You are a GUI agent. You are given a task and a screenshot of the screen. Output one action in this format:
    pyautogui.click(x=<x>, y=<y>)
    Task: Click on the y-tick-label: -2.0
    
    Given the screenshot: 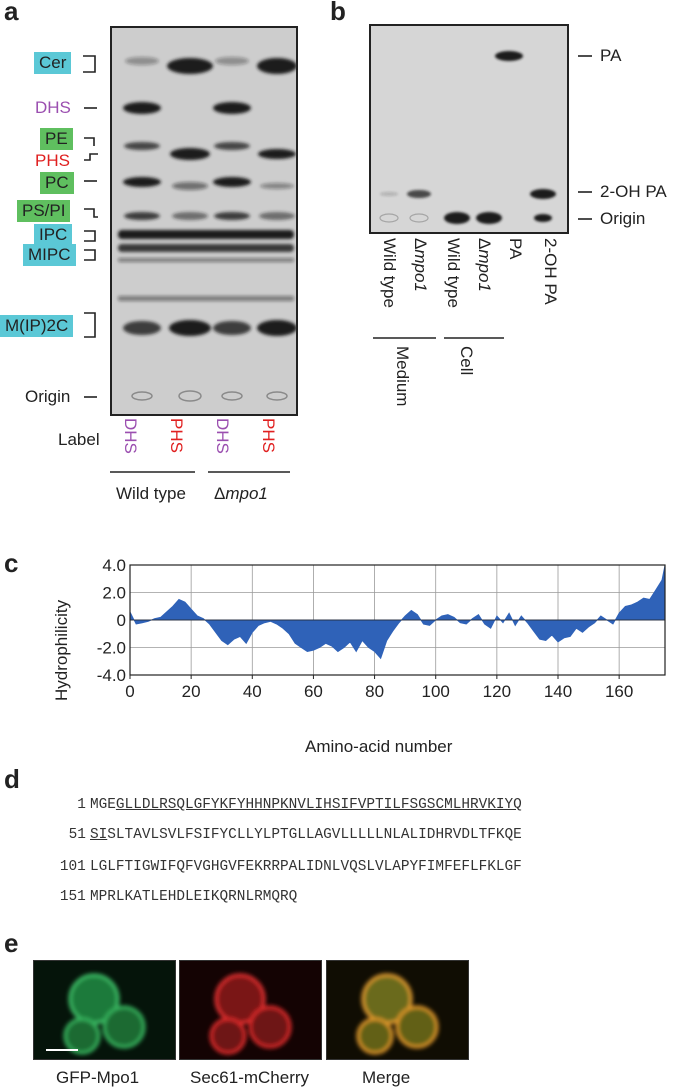 What is the action you would take?
    pyautogui.click(x=111, y=648)
    